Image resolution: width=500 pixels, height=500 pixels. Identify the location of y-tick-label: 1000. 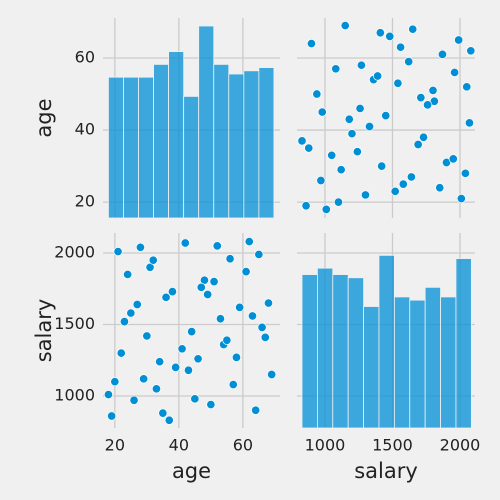
(74, 394).